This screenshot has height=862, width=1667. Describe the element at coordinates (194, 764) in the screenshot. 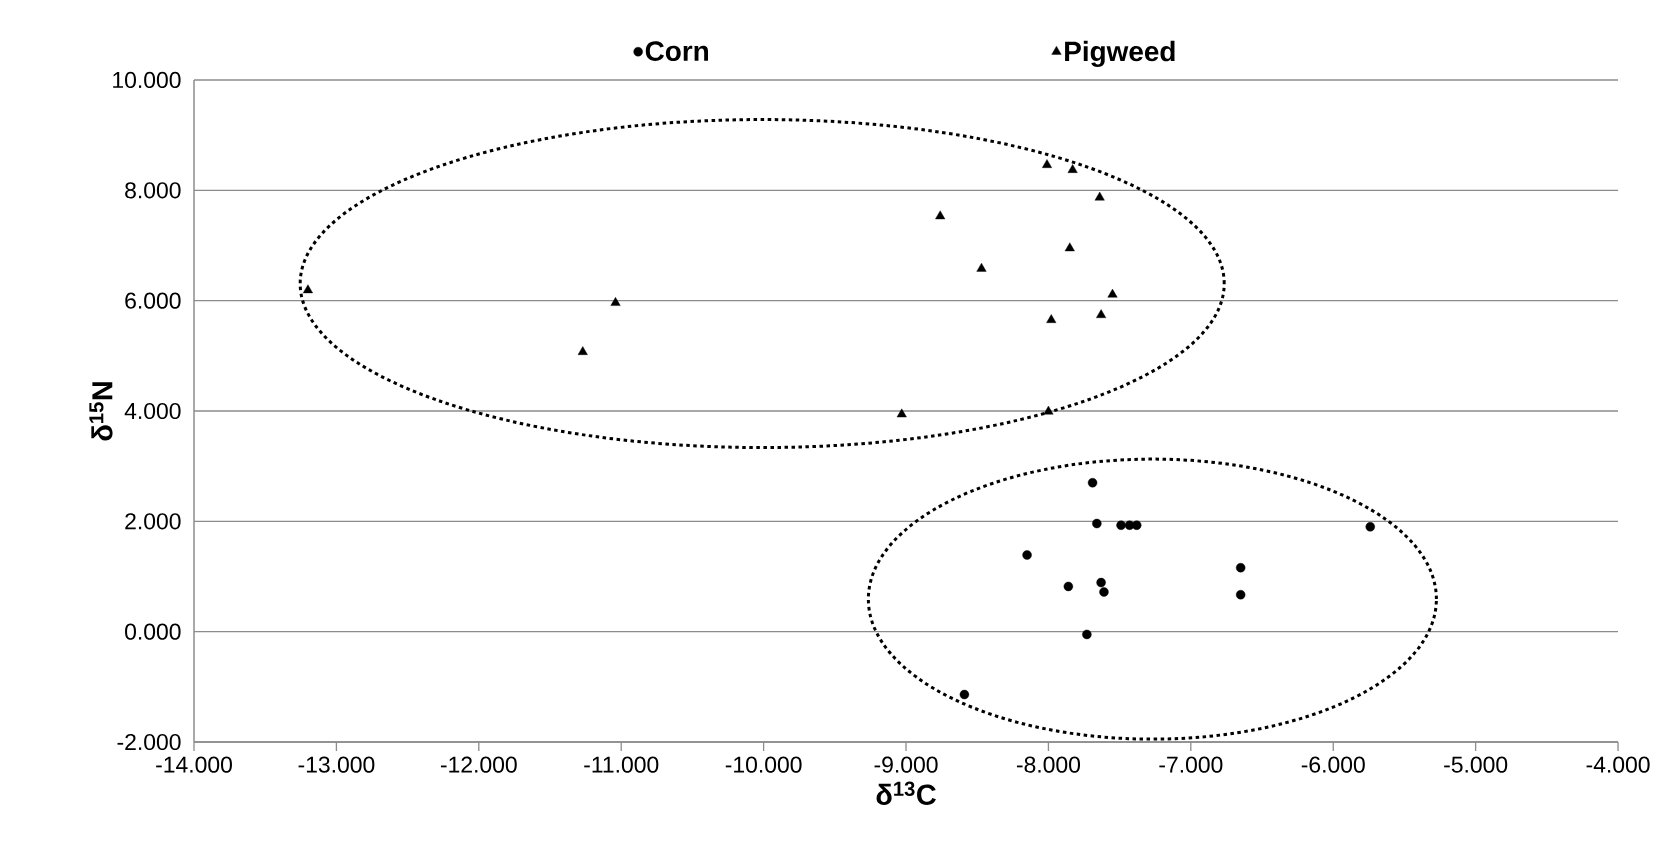

I see `x-tick-label: -14.000` at that location.